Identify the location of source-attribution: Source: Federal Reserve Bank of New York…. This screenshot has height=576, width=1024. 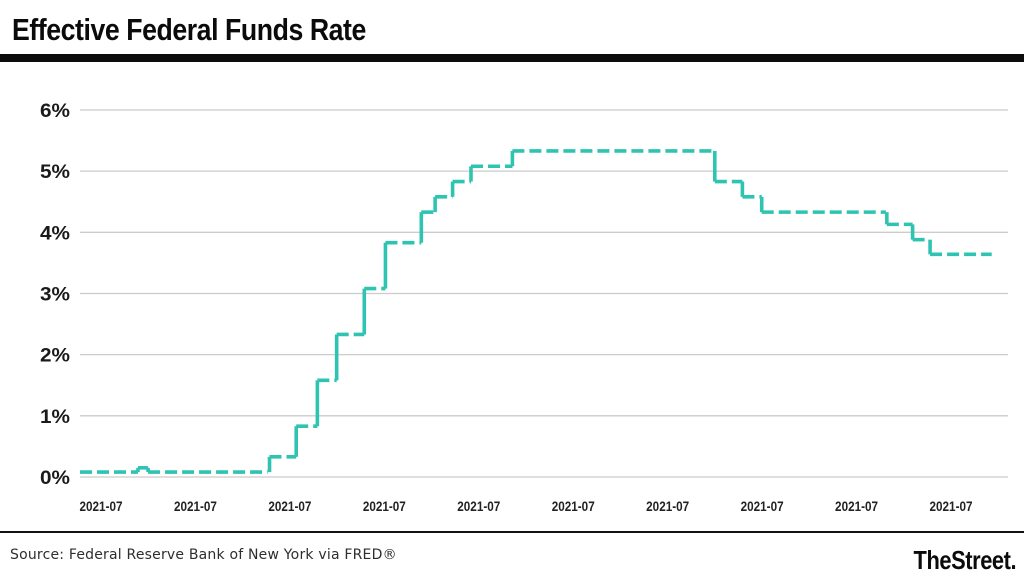
(203, 555).